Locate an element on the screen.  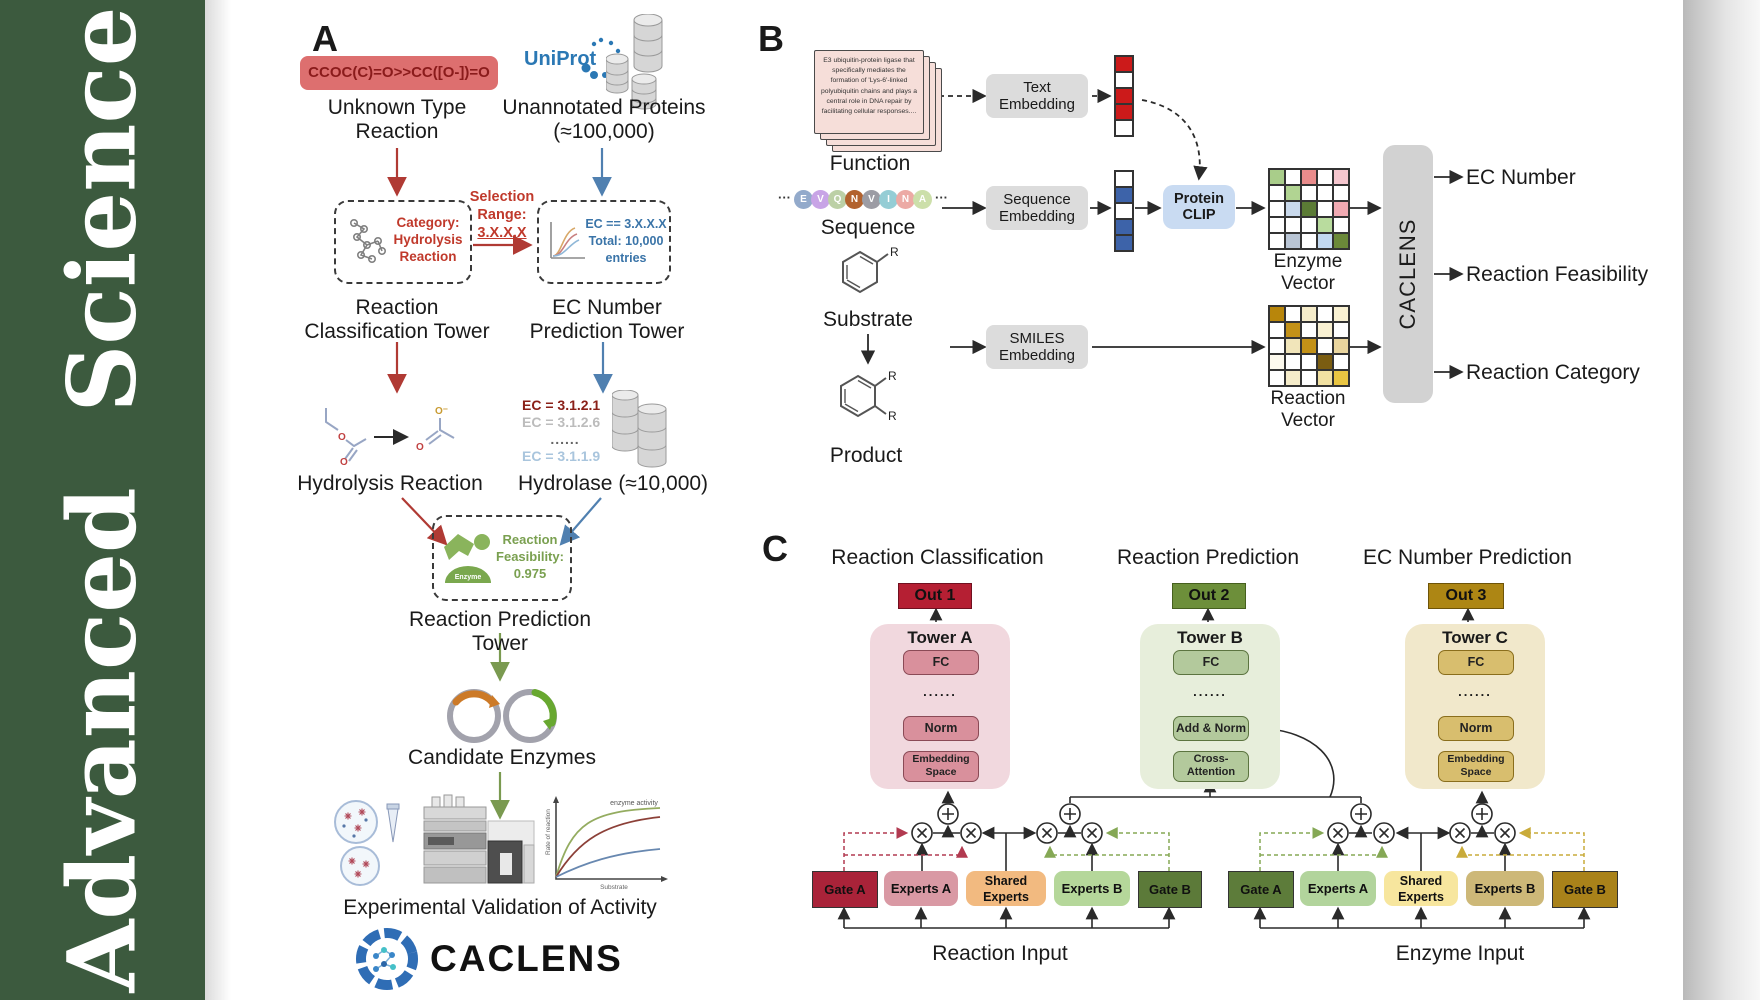
ec-range-label: EC == 3.X.X.X Total: 10,000 entries is located at coordinates (626, 241).